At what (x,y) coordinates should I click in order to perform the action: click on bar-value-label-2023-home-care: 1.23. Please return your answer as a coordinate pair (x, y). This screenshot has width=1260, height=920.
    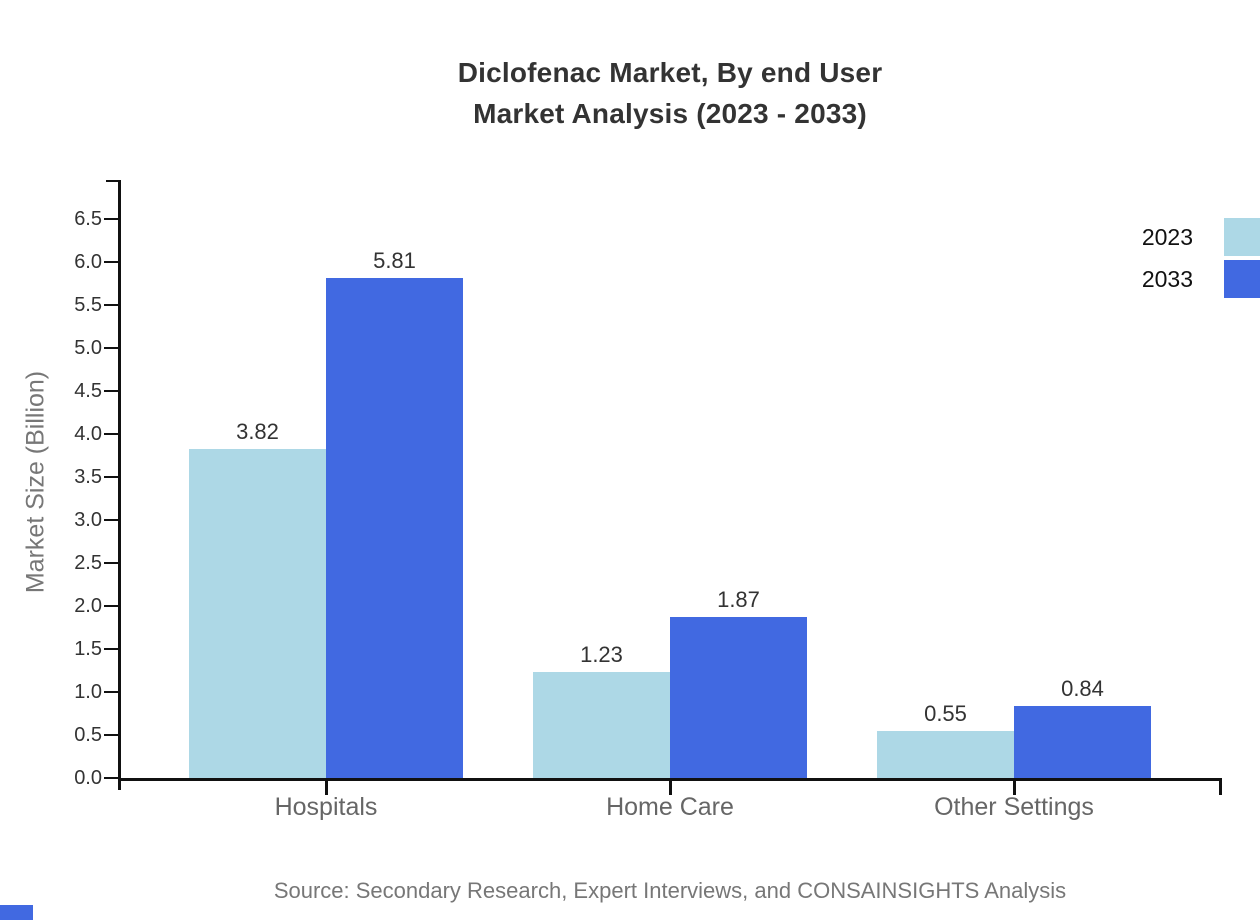
    Looking at the image, I should click on (601, 654).